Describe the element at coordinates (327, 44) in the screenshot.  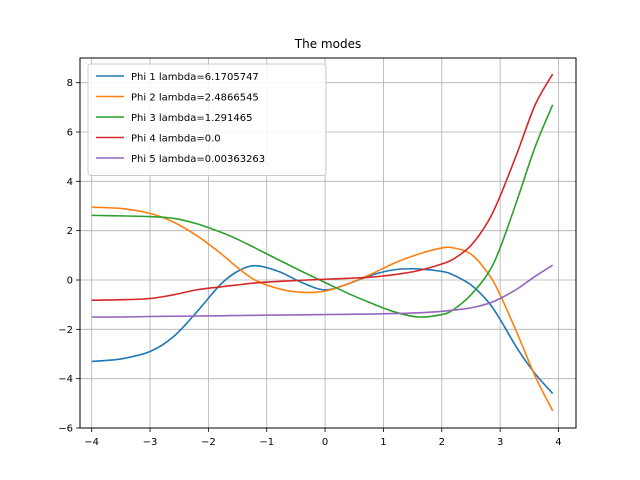
I see `chart-title: The modes` at that location.